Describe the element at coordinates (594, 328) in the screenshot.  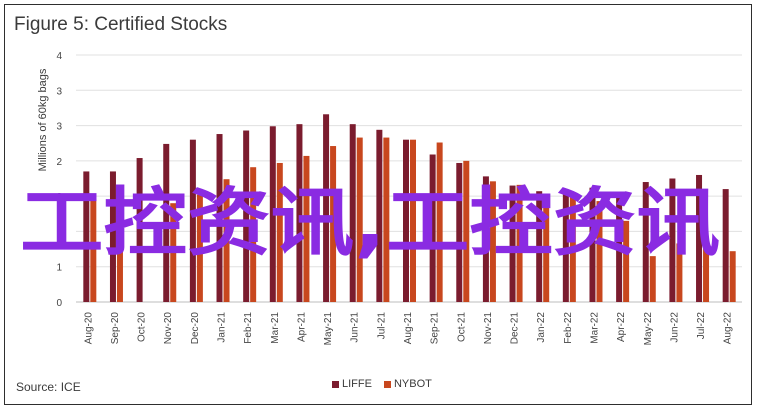
I see `x-tick-label: Mar-22` at that location.